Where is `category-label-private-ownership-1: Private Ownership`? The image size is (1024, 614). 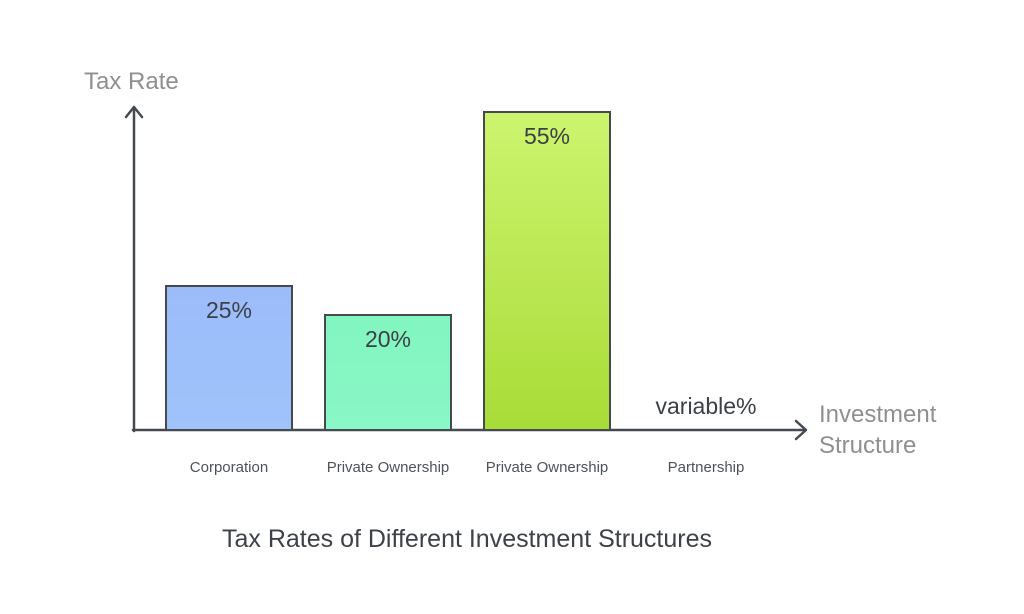 category-label-private-ownership-1: Private Ownership is located at coordinates (388, 467).